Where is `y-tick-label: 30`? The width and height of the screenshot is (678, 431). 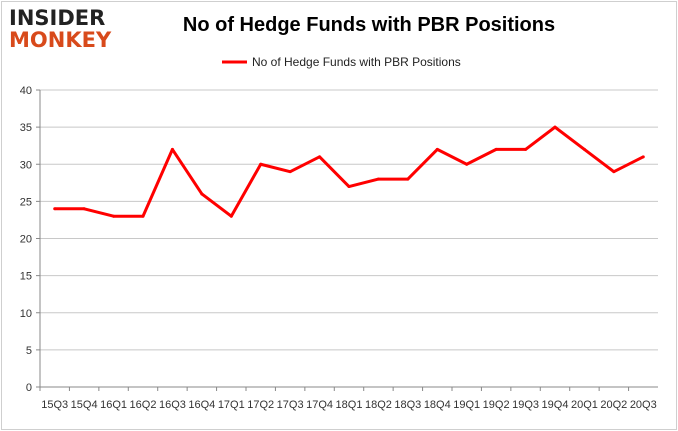 y-tick-label: 30 is located at coordinates (26, 165).